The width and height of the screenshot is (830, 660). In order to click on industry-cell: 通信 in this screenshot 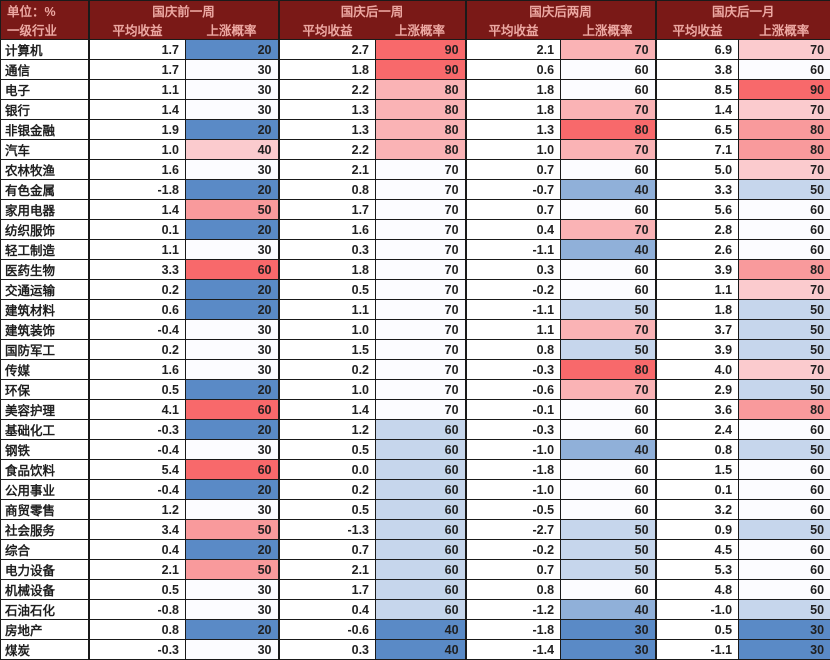, I will do `click(45, 70)`.